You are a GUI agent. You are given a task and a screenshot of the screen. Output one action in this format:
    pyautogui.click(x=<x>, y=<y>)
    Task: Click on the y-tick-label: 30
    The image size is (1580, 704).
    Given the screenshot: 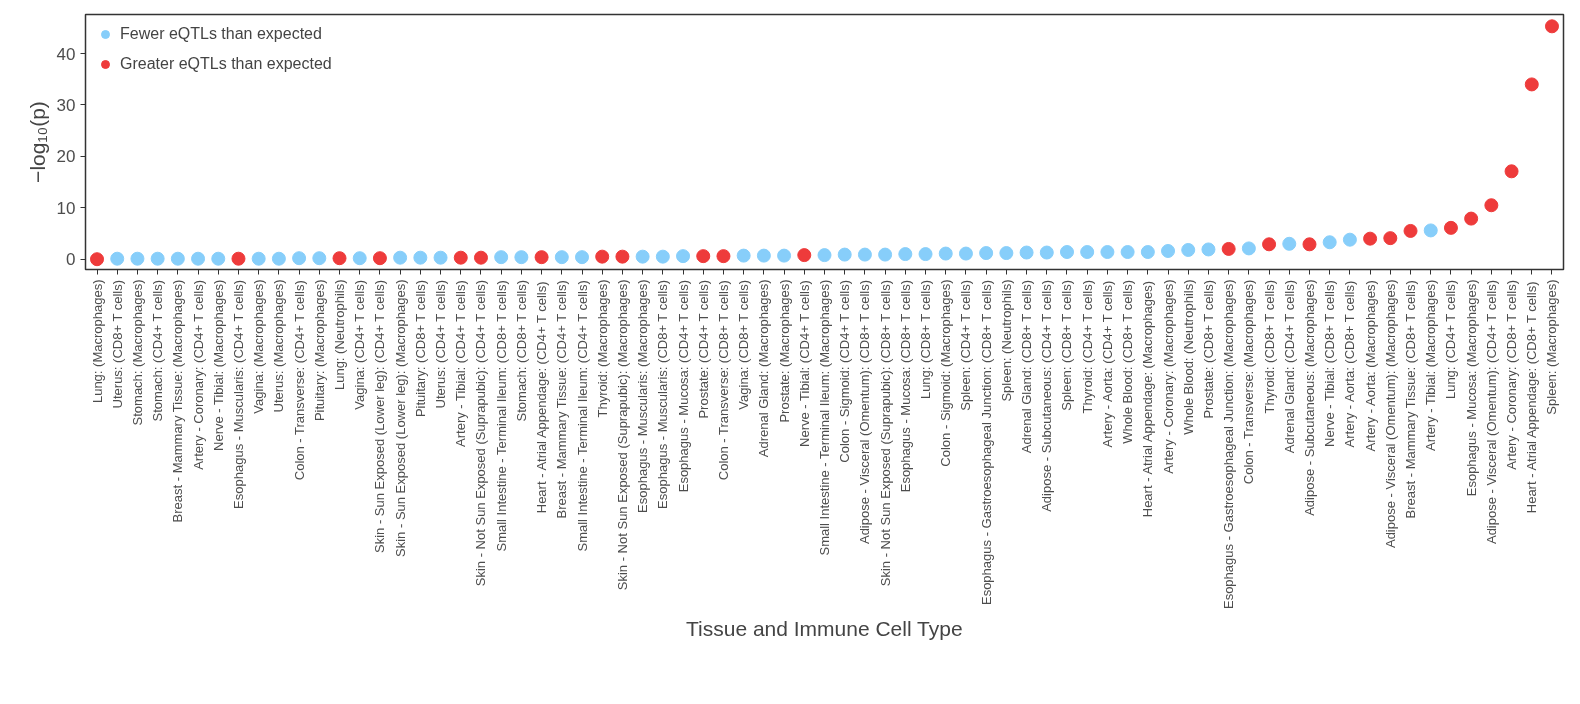 What is the action you would take?
    pyautogui.click(x=66, y=105)
    